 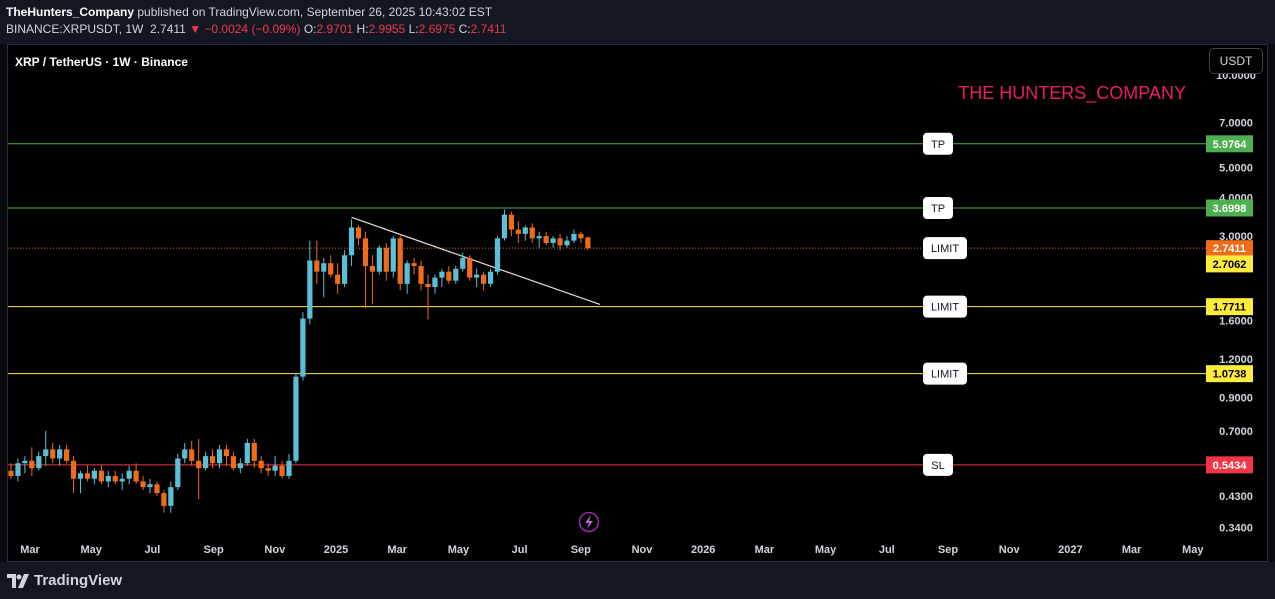 I want to click on price-tag-tp-text: 3.6998, so click(x=1230, y=209).